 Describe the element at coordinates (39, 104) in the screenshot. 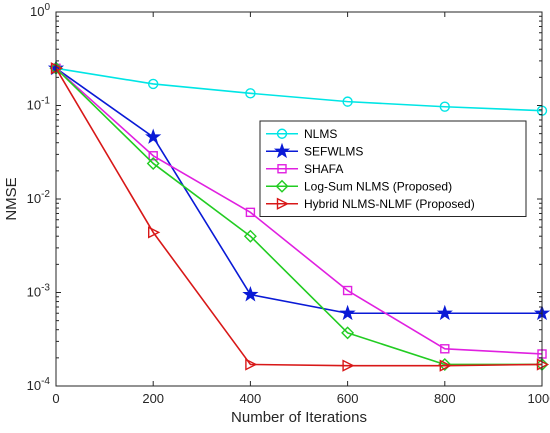

I see `y-tick-label: 10⁻¹` at that location.